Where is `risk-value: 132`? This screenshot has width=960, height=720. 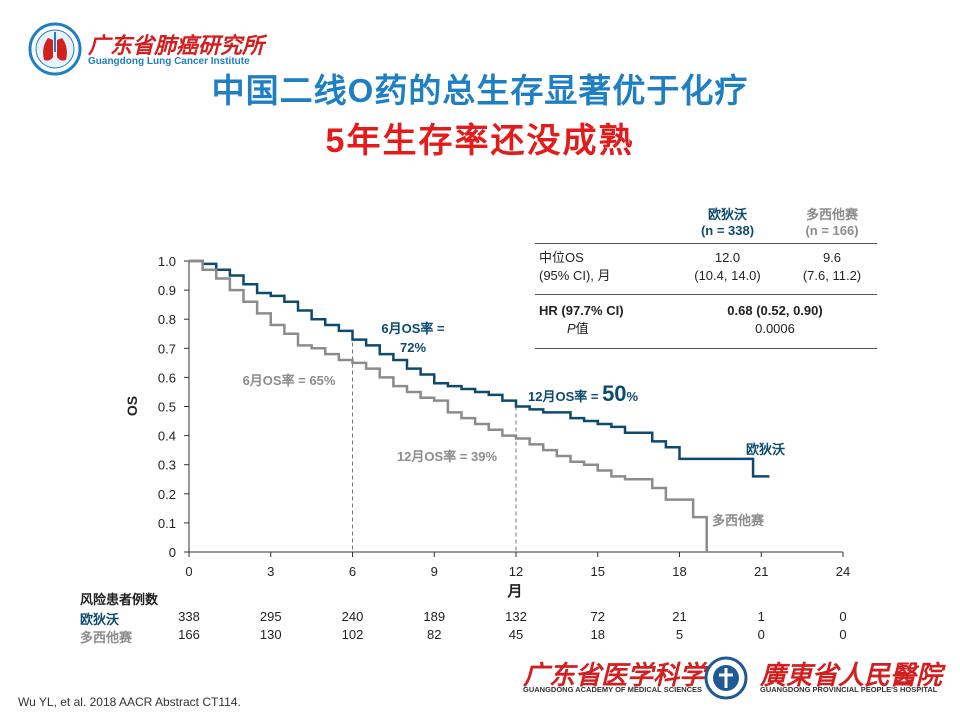 risk-value: 132 is located at coordinates (516, 616).